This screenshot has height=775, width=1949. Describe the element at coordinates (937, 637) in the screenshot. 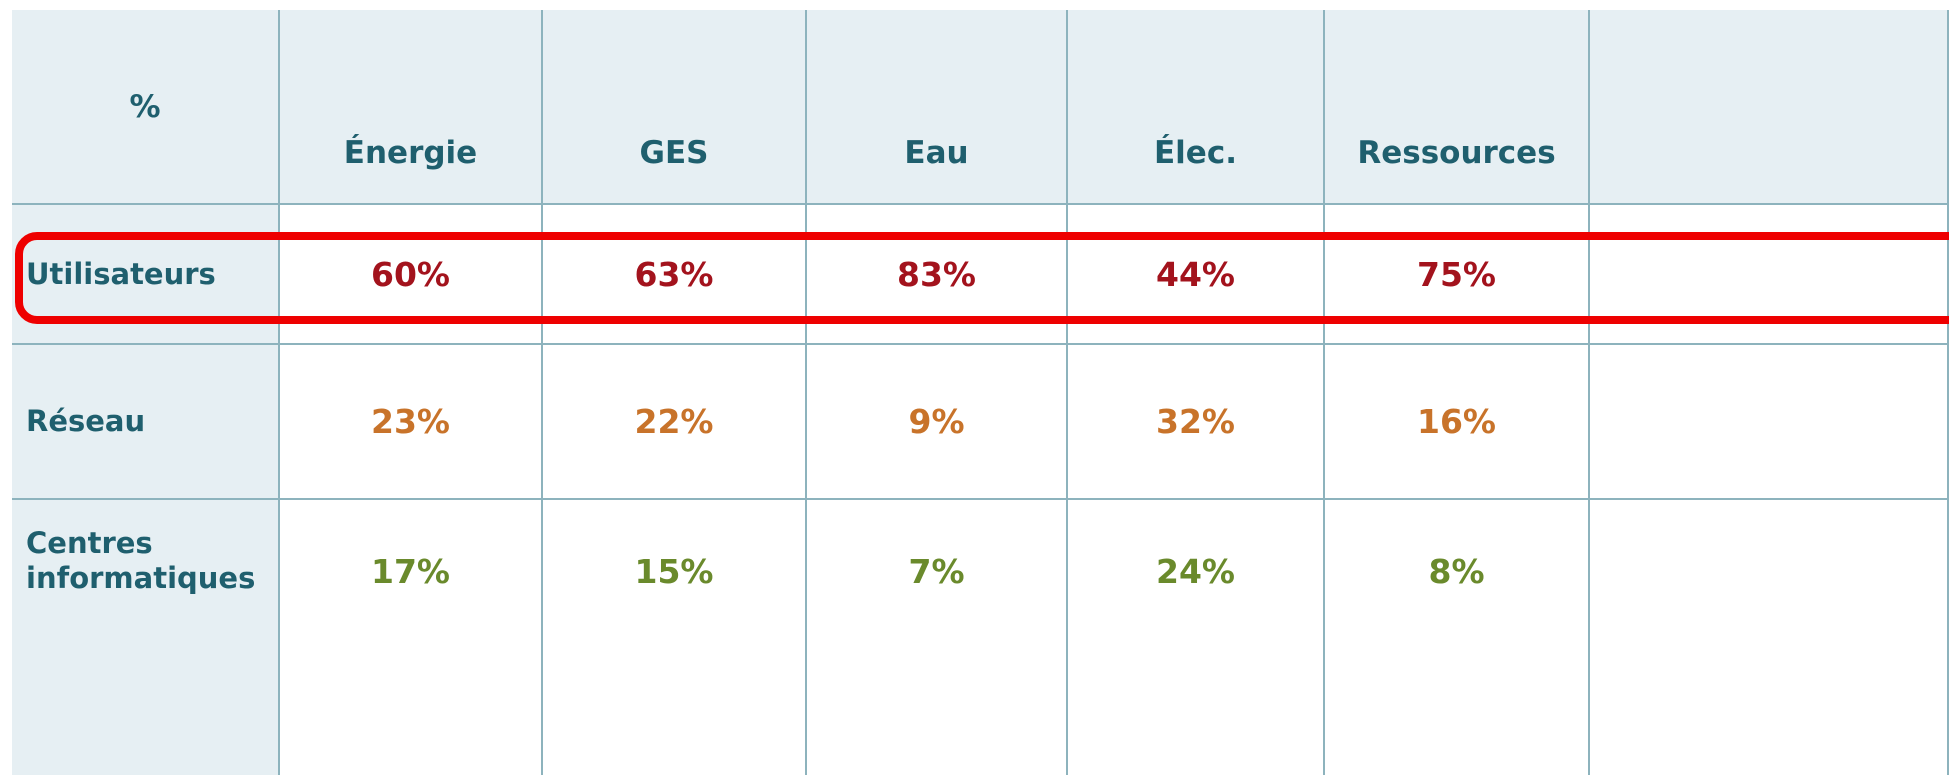

I see `value-cell: 7%` at that location.